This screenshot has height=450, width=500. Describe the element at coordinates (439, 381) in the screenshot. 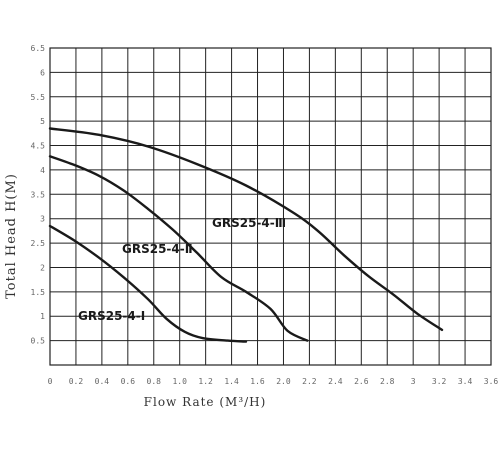

I see `x-tick-label: 3.2` at that location.